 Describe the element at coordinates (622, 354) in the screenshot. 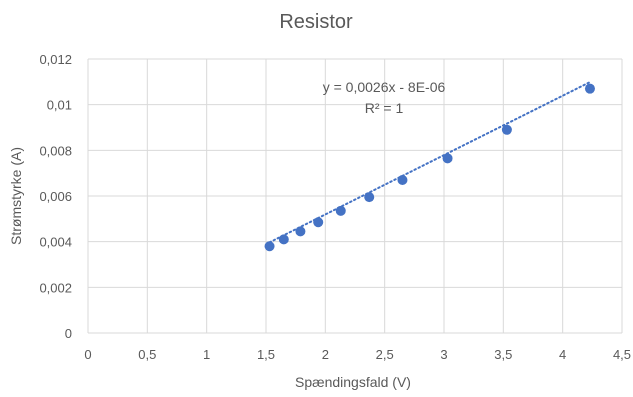

I see `x-tick-label: 4,5` at that location.